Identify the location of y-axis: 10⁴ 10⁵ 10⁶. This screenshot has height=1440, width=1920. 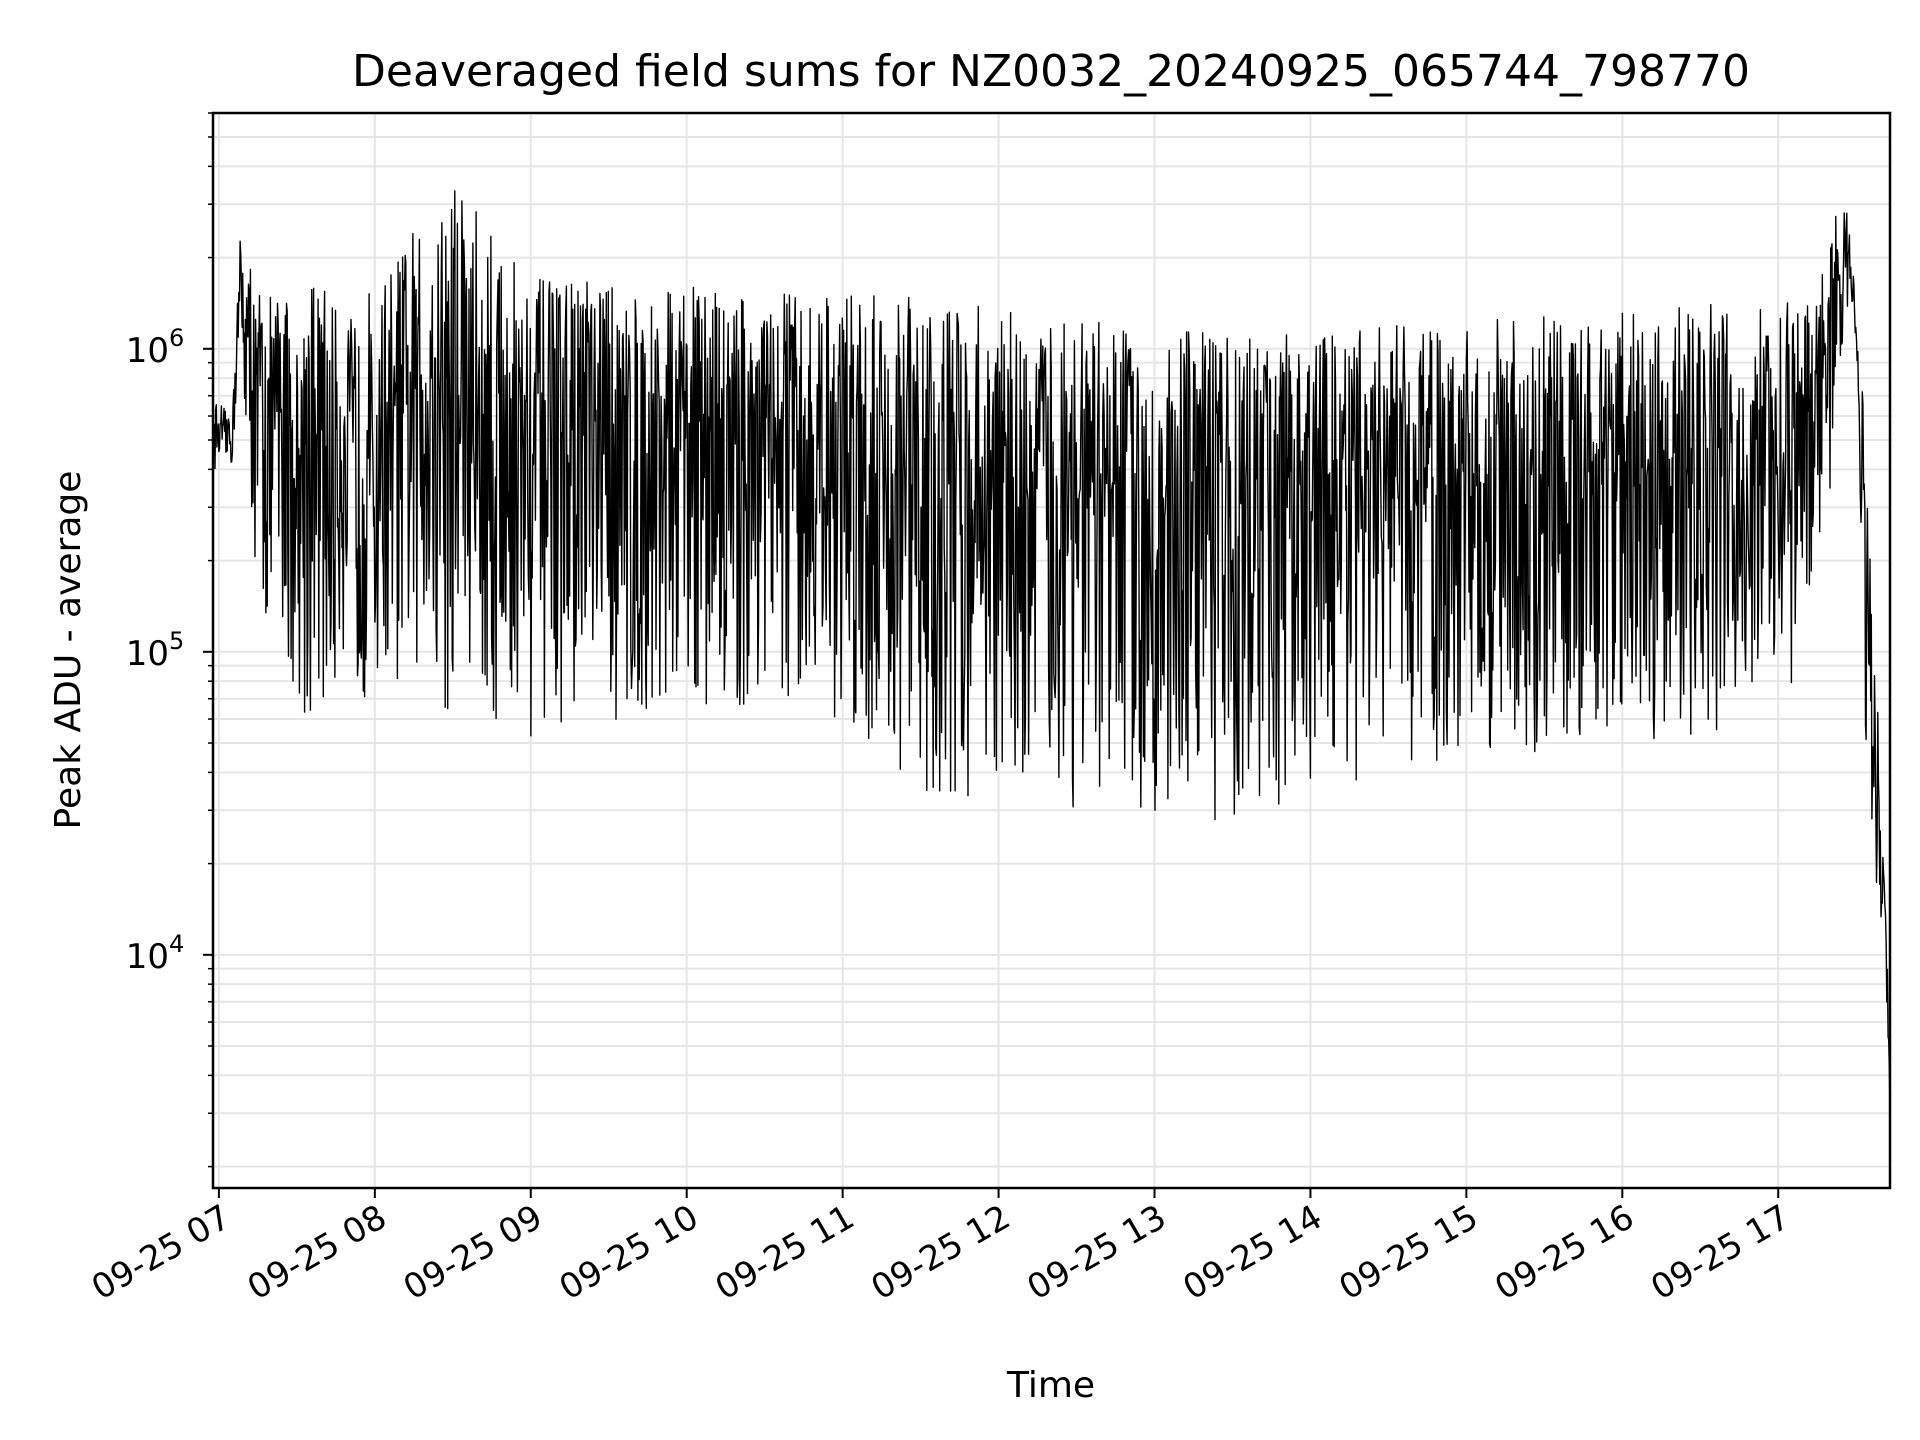
(169, 640).